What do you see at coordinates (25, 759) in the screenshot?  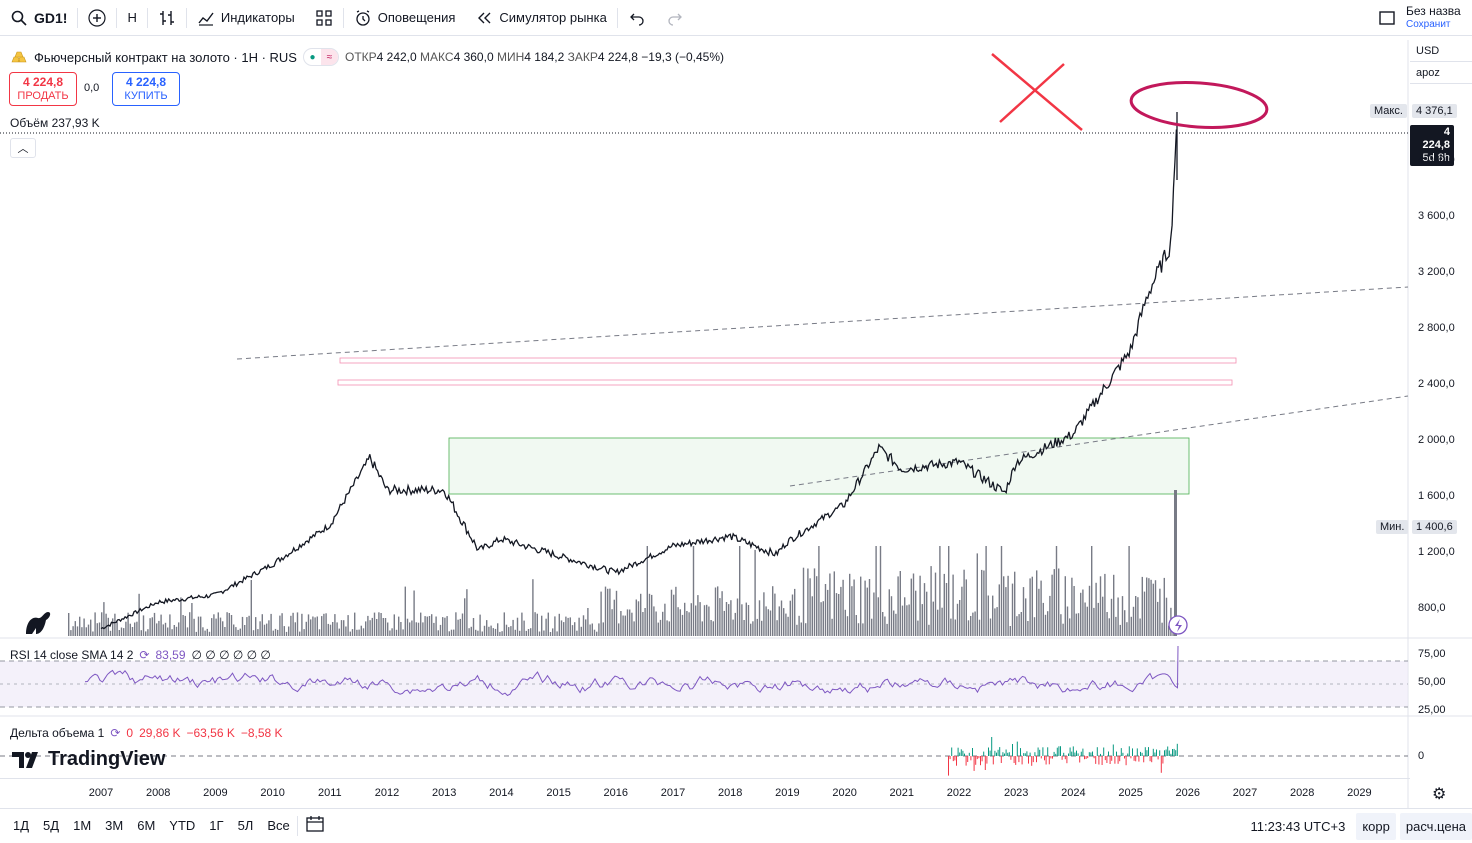 I see `tv-logo-icon` at bounding box center [25, 759].